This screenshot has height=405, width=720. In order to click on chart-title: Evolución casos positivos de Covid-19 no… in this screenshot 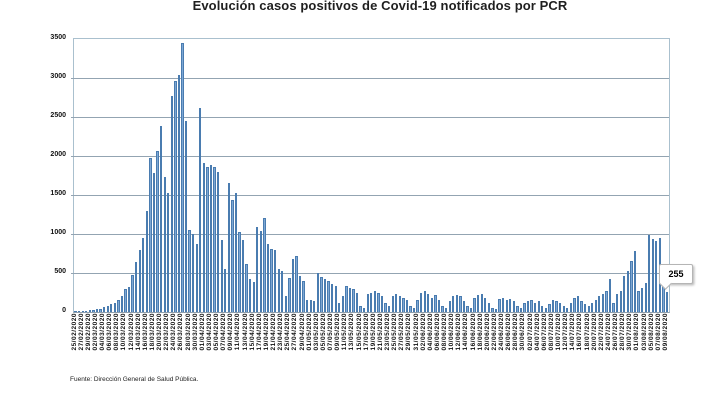, I will do `click(380, 6)`.